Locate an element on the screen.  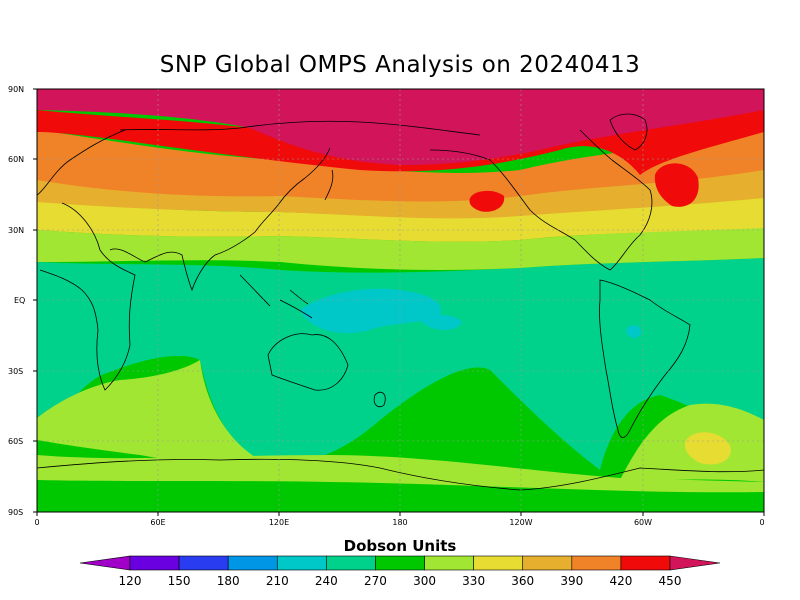
band-450-north is located at coordinates (400, 141).